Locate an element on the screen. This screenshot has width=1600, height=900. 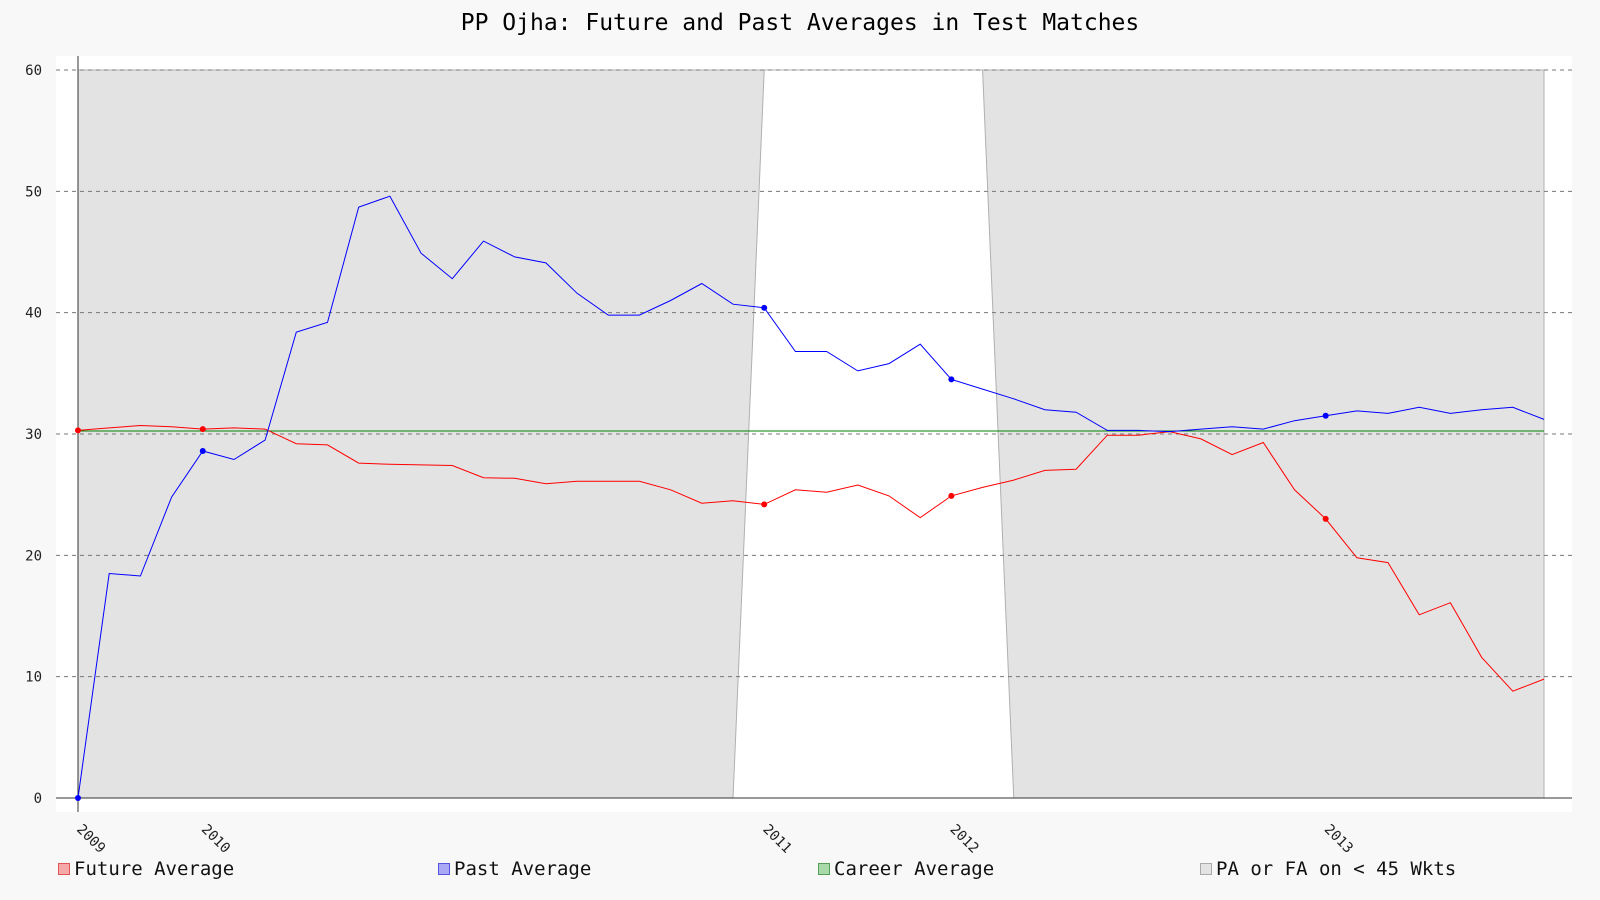
legend-swatch-low-wickets-region is located at coordinates (1206, 869).